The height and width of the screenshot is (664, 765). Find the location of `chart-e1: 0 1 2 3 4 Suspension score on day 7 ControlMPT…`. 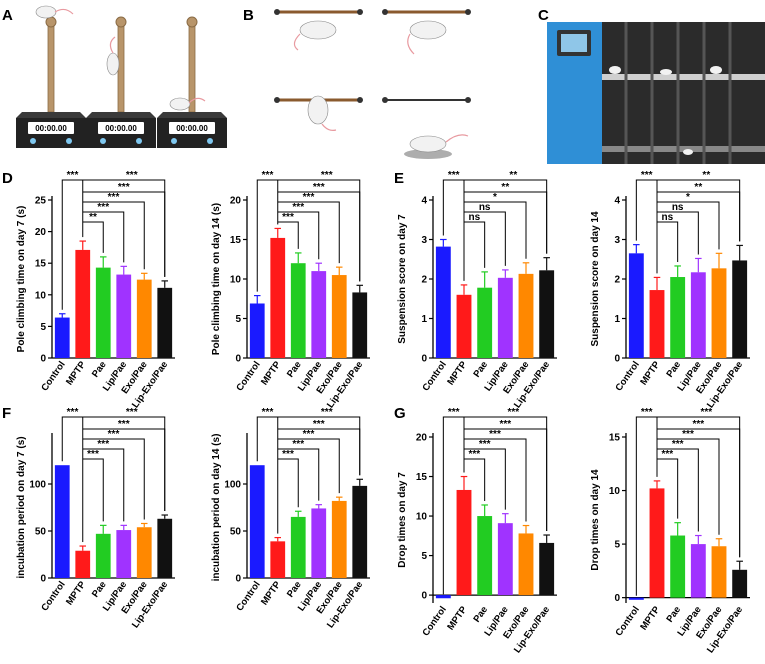

chart-e1: 0 1 2 3 4 Suspension score on day 7 ControlMPT… is located at coordinates (477, 290).